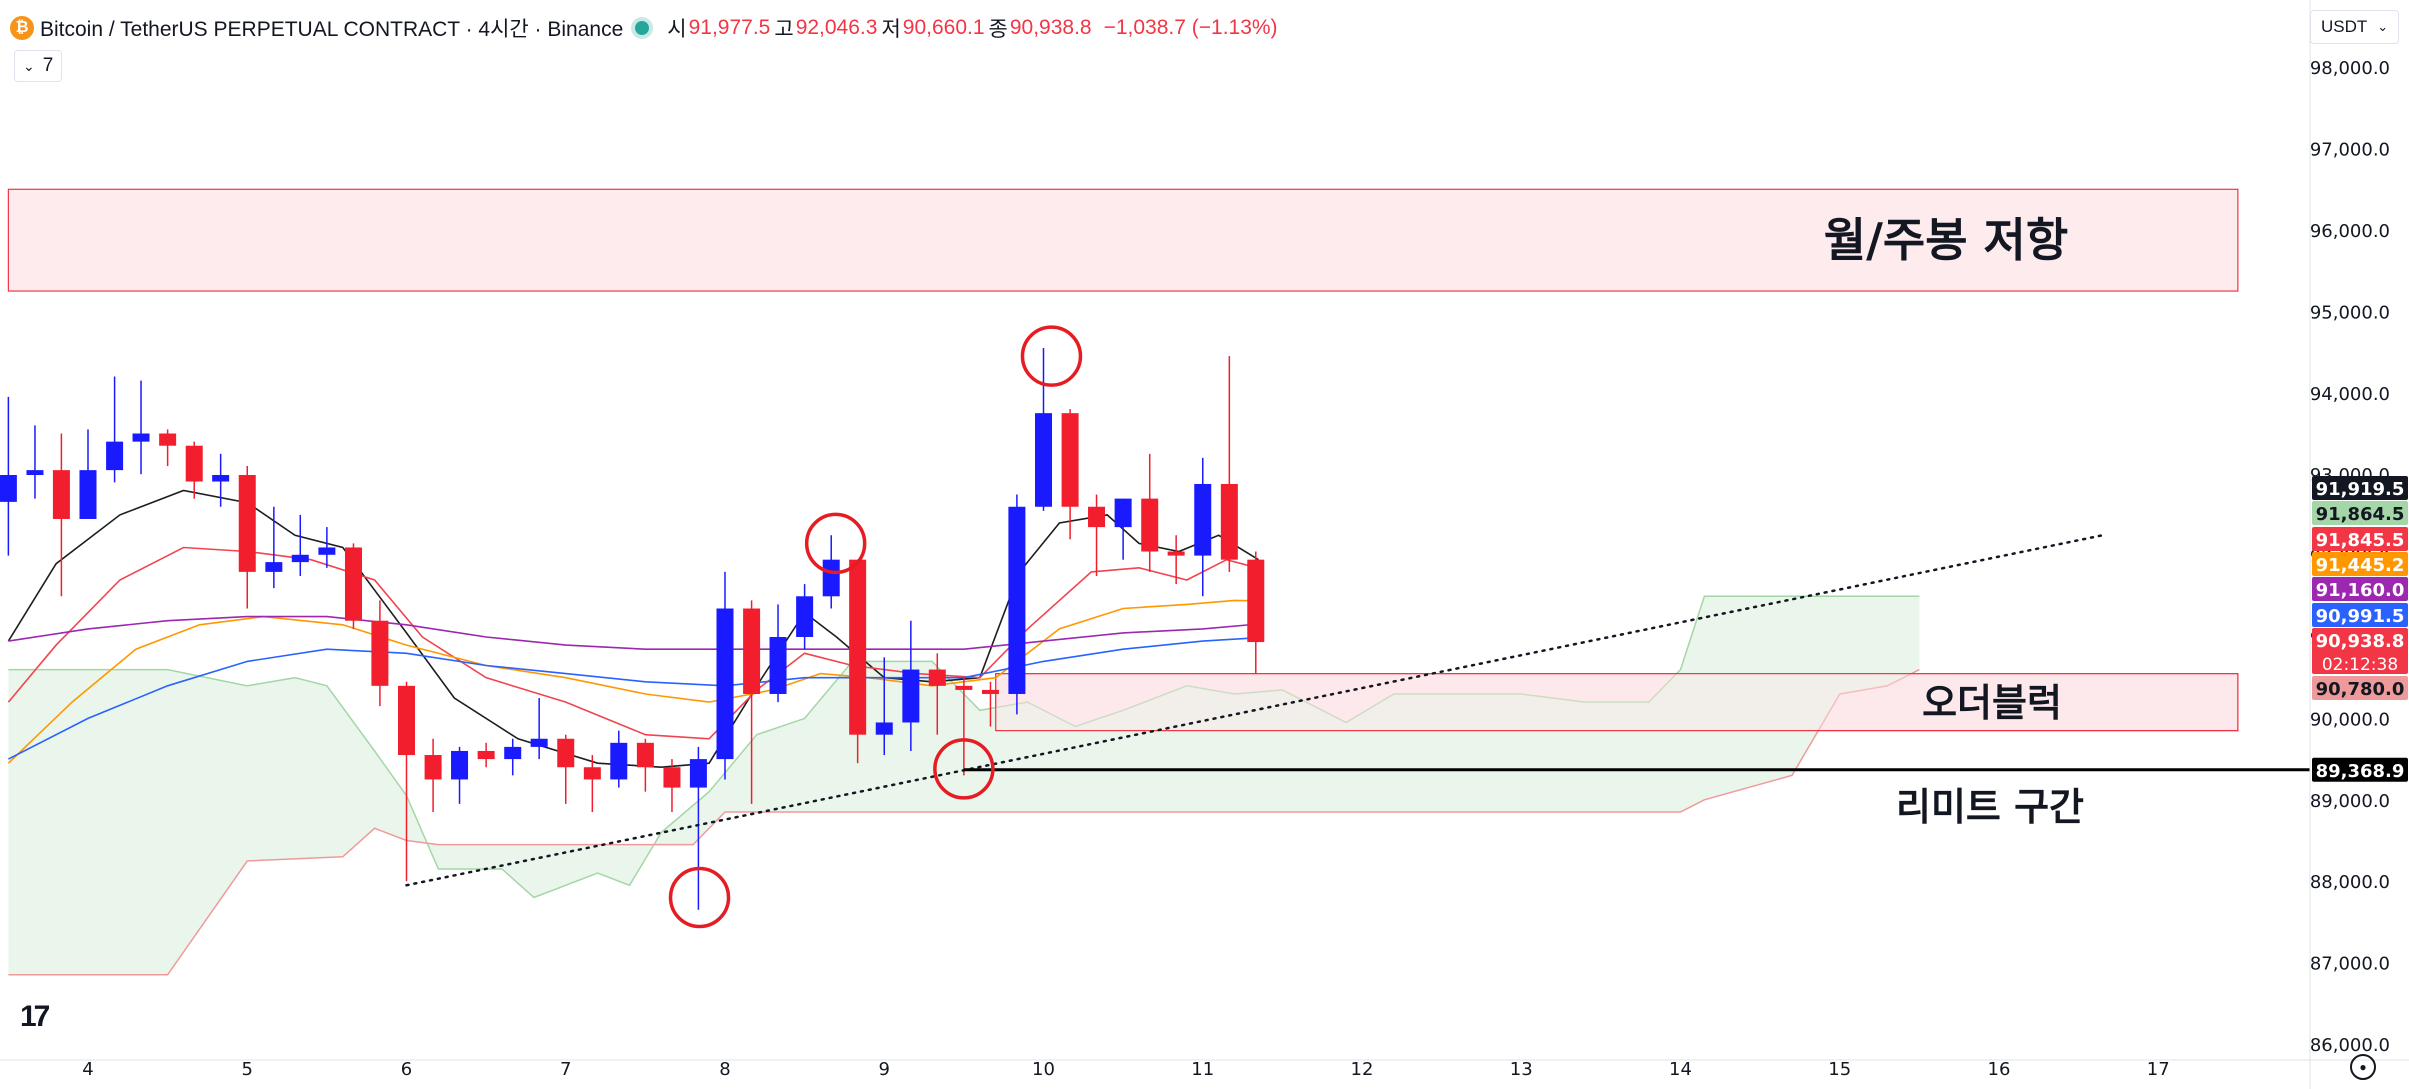 Image resolution: width=2409 pixels, height=1089 pixels. Describe the element at coordinates (2360, 514) in the screenshot. I see `price-label-text: 91,864.5` at that location.